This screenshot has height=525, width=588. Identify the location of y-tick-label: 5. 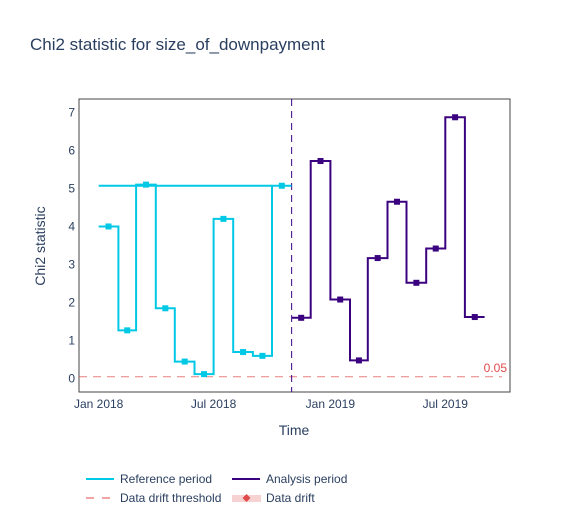
(71, 188).